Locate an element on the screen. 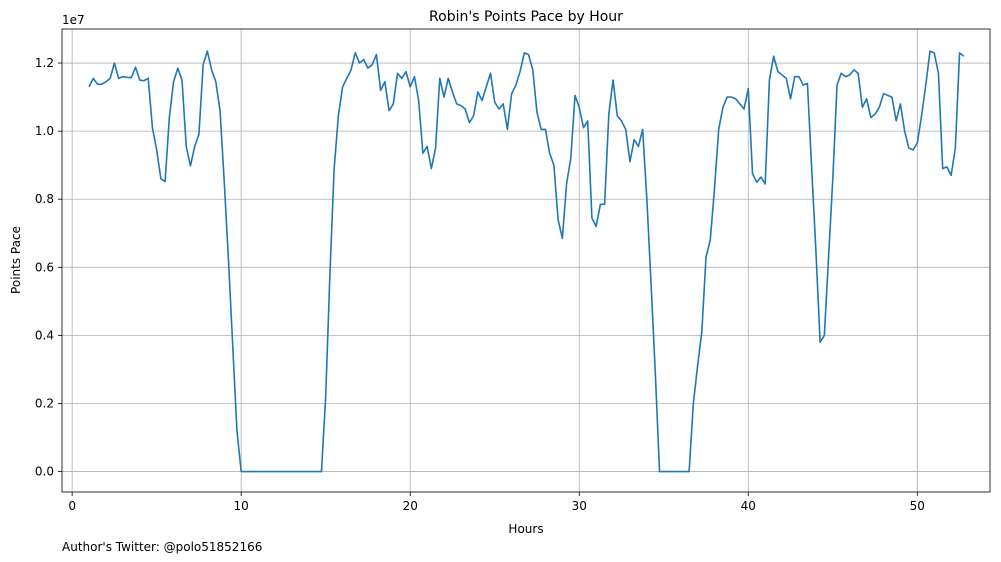 The height and width of the screenshot is (562, 1001). y-tick-label: 0.0 is located at coordinates (44, 472).